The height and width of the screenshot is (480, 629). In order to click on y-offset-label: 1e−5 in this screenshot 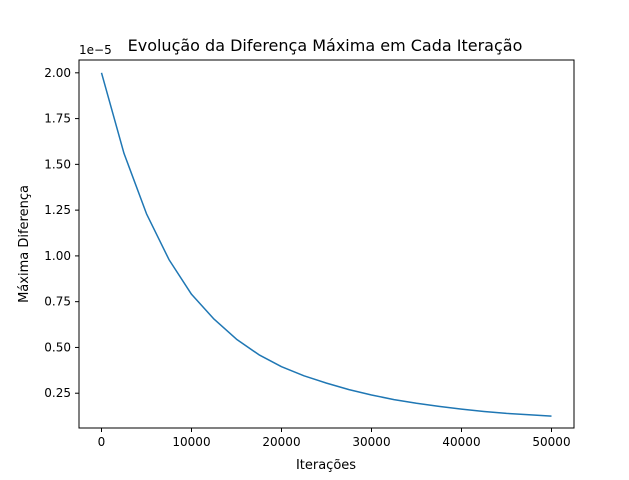, I will do `click(95, 50)`.